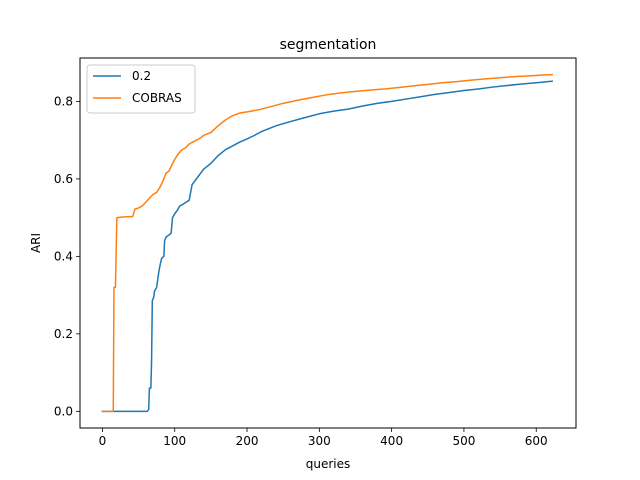  What do you see at coordinates (319, 441) in the screenshot?
I see `x-tick-label: 300` at bounding box center [319, 441].